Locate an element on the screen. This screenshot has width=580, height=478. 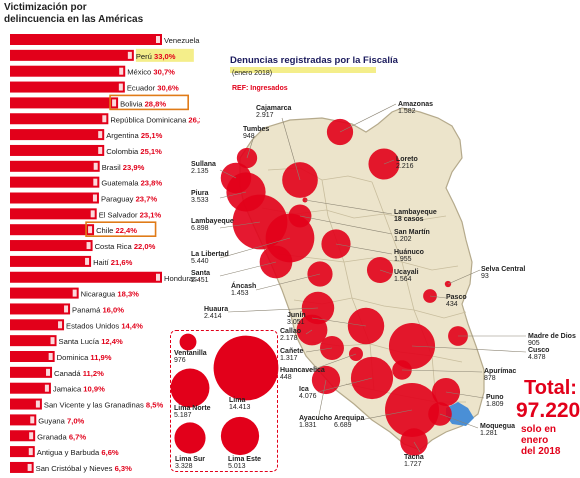
bar-row: Costa Rica 22,0% is located at coordinates (83, 246).